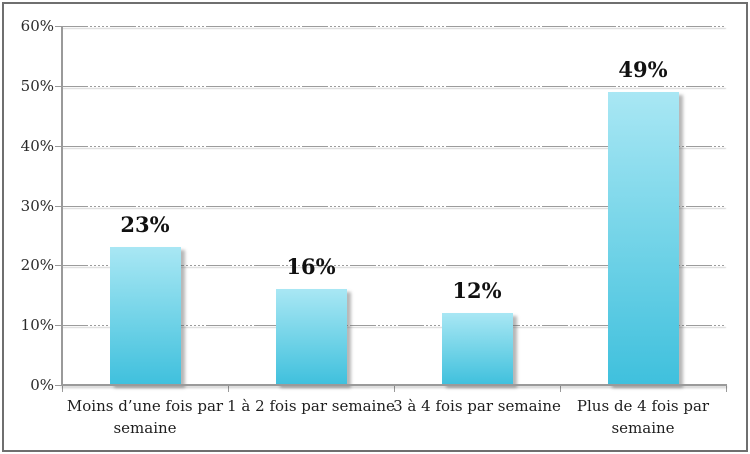  What do you see at coordinates (37, 26) in the screenshot?
I see `y-axis-tick-label: 60%` at bounding box center [37, 26].